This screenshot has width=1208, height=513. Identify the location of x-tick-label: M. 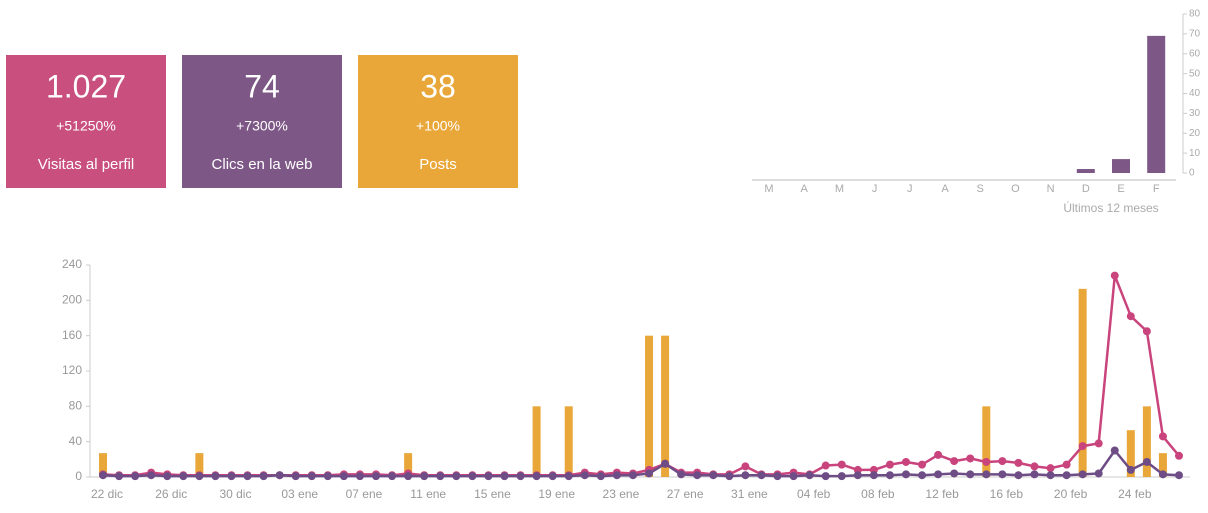
(839, 189).